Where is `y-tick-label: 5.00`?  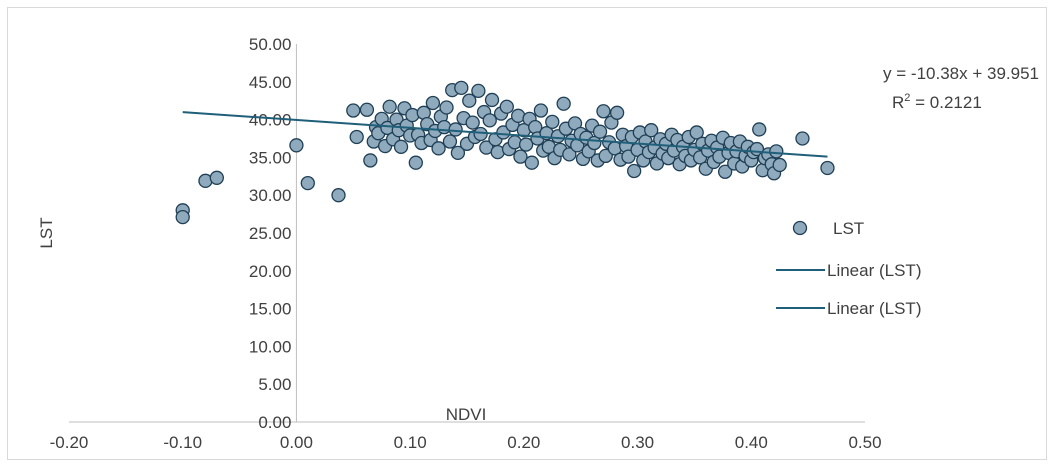
y-tick-label: 5.00 is located at coordinates (274, 384).